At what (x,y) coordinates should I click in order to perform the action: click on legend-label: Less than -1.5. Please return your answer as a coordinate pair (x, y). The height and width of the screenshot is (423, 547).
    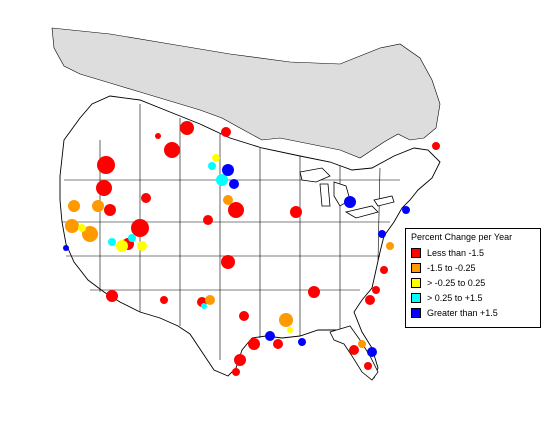
    Looking at the image, I should click on (456, 252).